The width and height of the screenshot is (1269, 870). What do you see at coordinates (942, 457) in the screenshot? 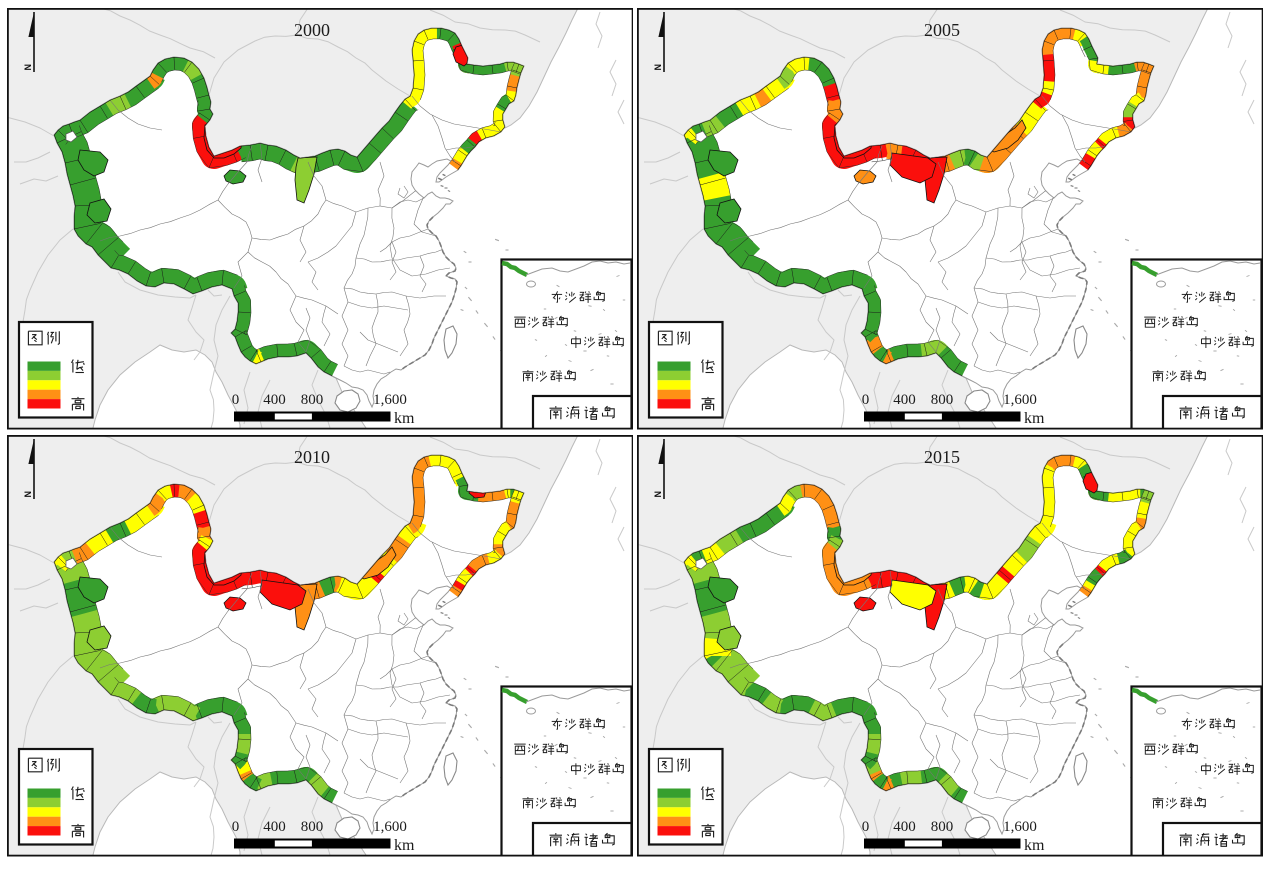
I see `svg-text: 2015` at bounding box center [942, 457].